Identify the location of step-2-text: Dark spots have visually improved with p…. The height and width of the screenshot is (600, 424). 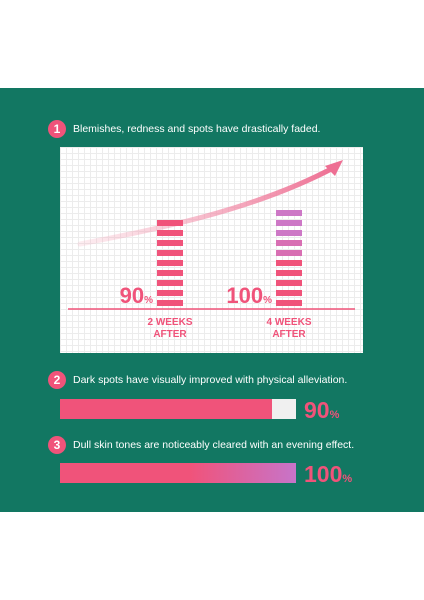
(210, 380).